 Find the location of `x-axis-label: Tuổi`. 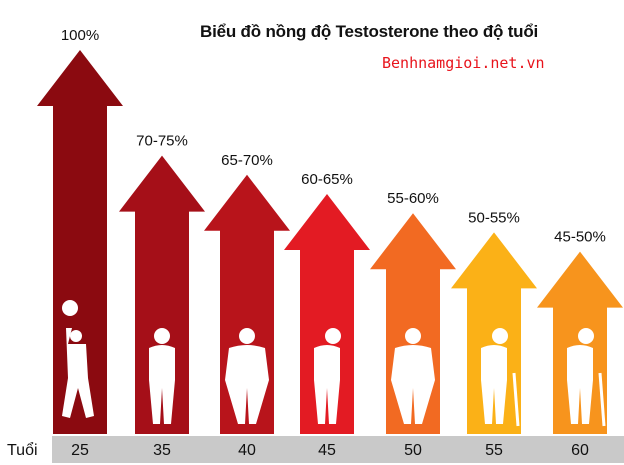

x-axis-label: Tuổi is located at coordinates (22, 450).